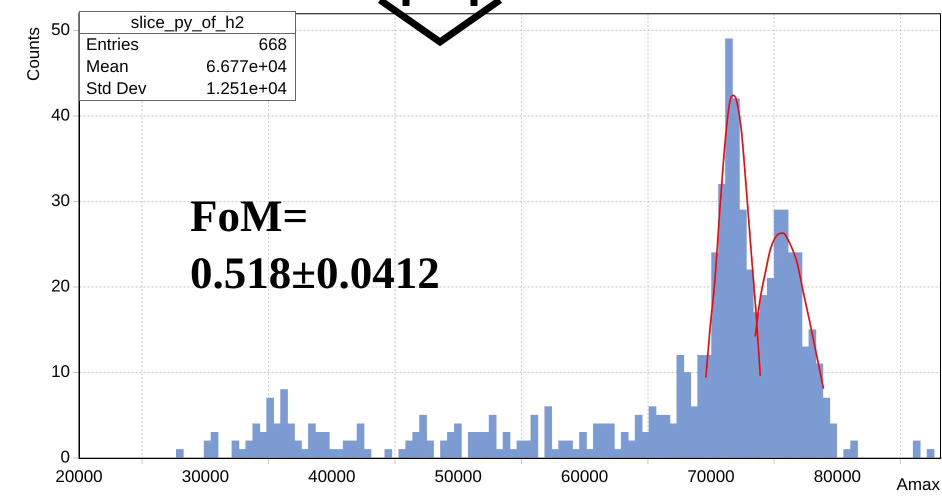 This screenshot has height=498, width=942. Describe the element at coordinates (206, 476) in the screenshot. I see `x-tick-label: 30000` at that location.